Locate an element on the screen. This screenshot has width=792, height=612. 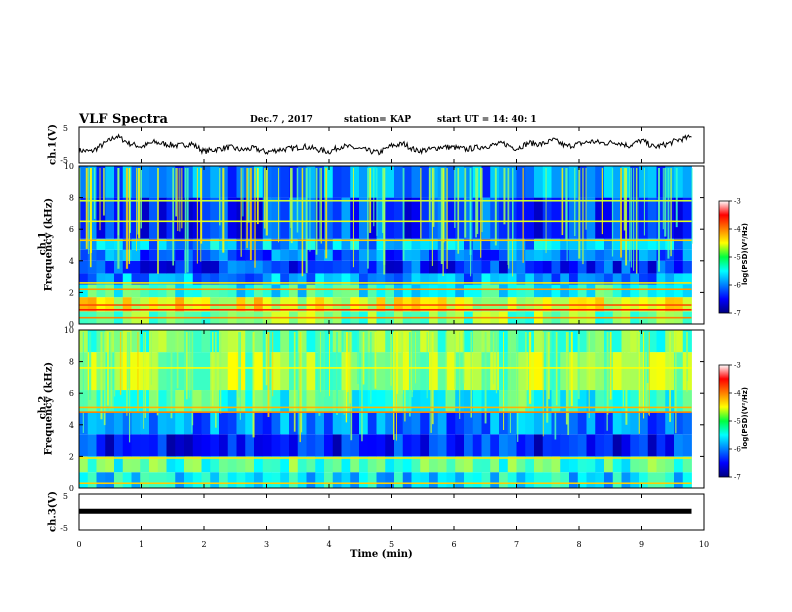
freq-tick-label: 4 is located at coordinates (71, 425).